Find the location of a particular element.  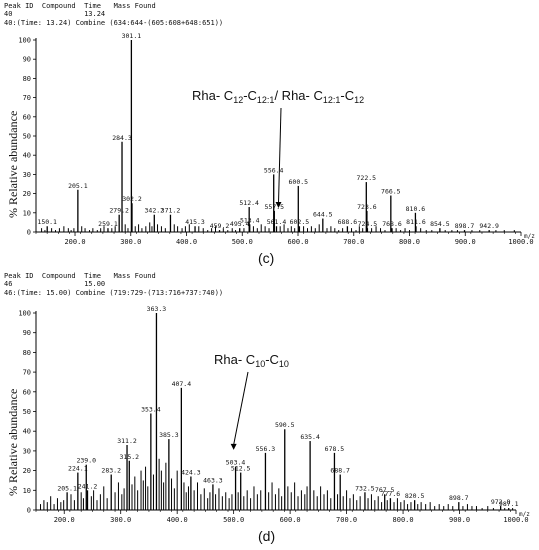

header-column-values: 40 13.24 is located at coordinates (55, 14).